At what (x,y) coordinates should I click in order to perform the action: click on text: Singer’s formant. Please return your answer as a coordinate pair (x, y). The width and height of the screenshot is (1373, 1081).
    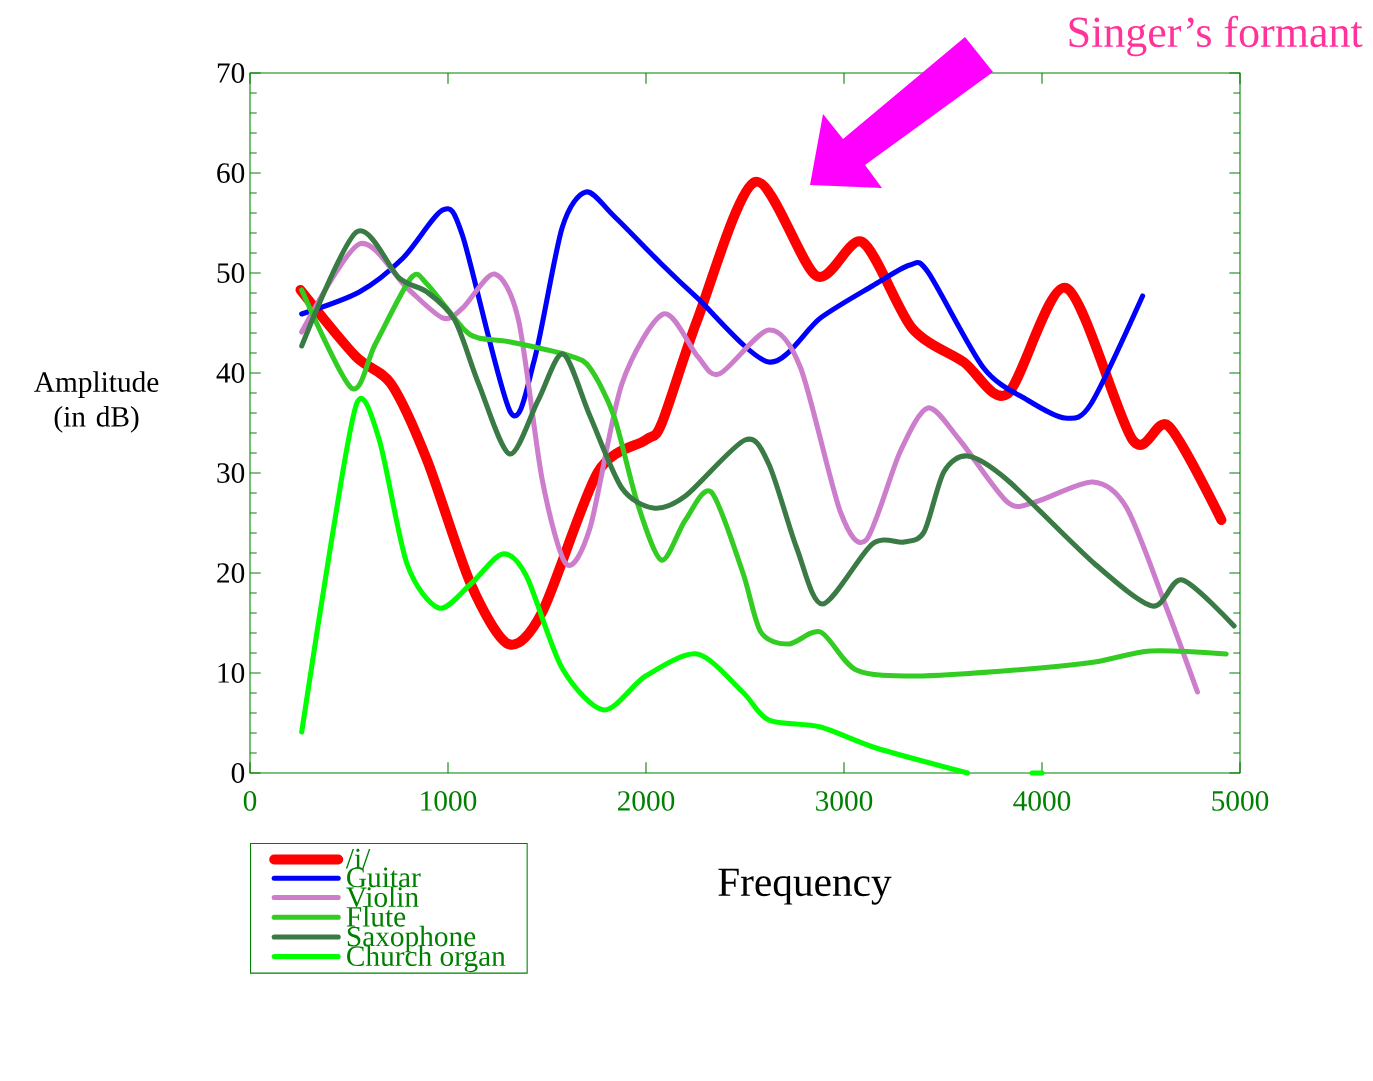
    Looking at the image, I should click on (1216, 36).